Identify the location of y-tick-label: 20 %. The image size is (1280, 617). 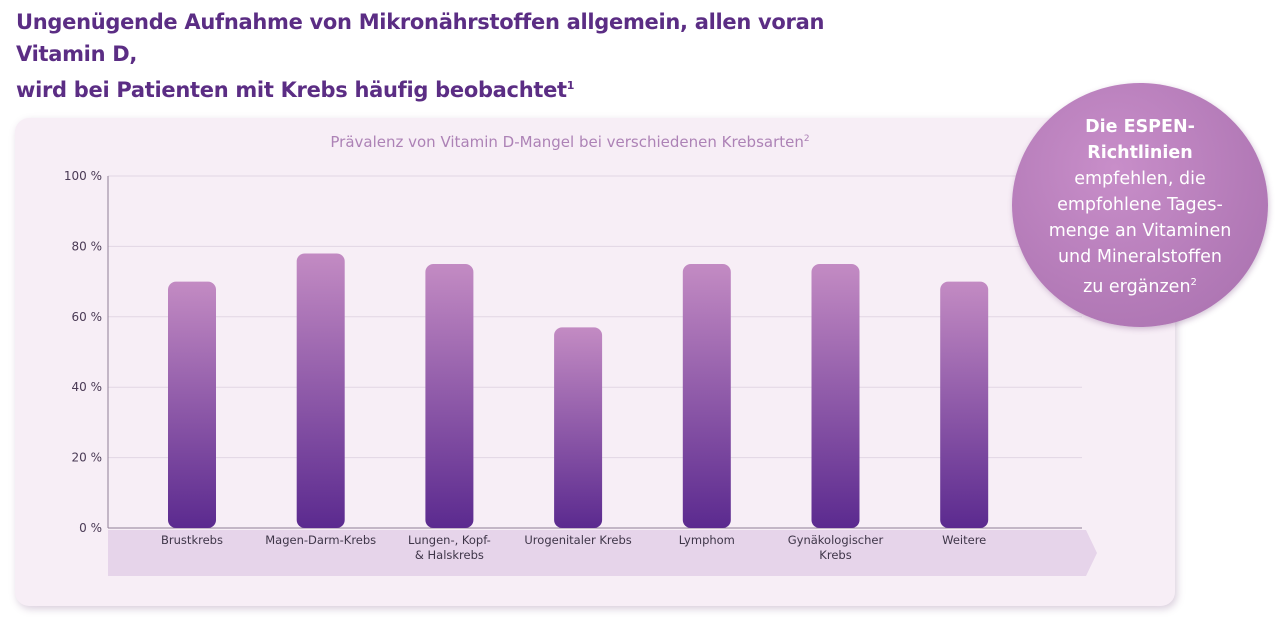
(87, 458).